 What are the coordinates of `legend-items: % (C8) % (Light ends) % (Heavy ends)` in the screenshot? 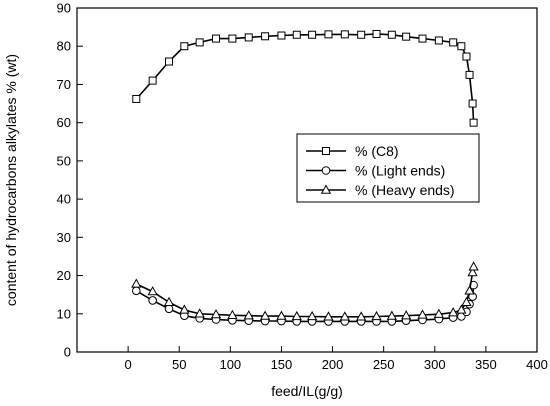 It's located at (380, 170).